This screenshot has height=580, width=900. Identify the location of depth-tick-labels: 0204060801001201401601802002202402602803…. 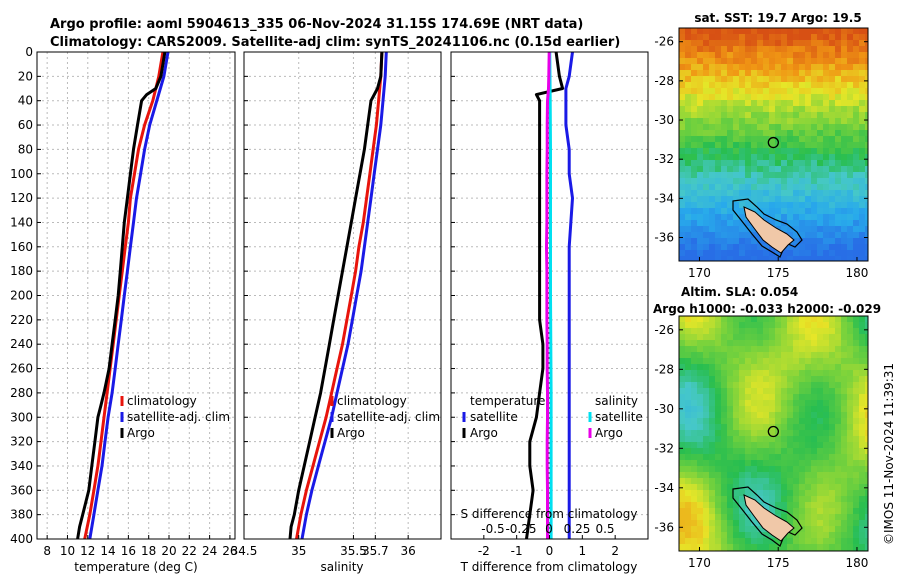
(21, 295).